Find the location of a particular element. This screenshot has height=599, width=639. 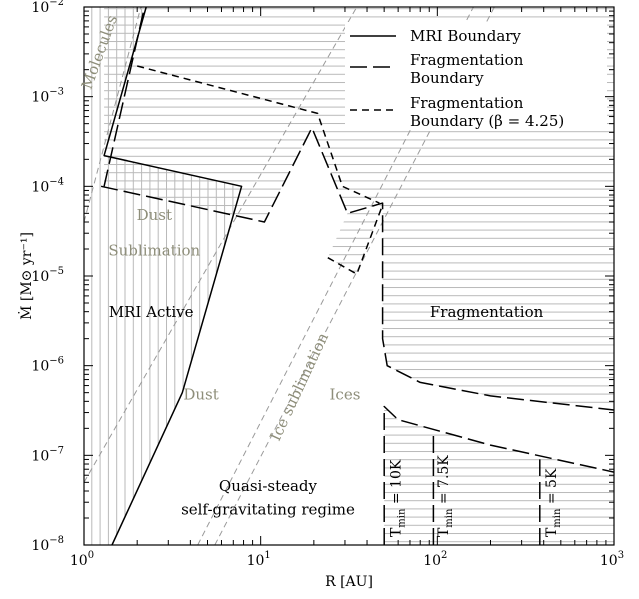

x-tick-label-1: 10¹ is located at coordinates (259, 559).